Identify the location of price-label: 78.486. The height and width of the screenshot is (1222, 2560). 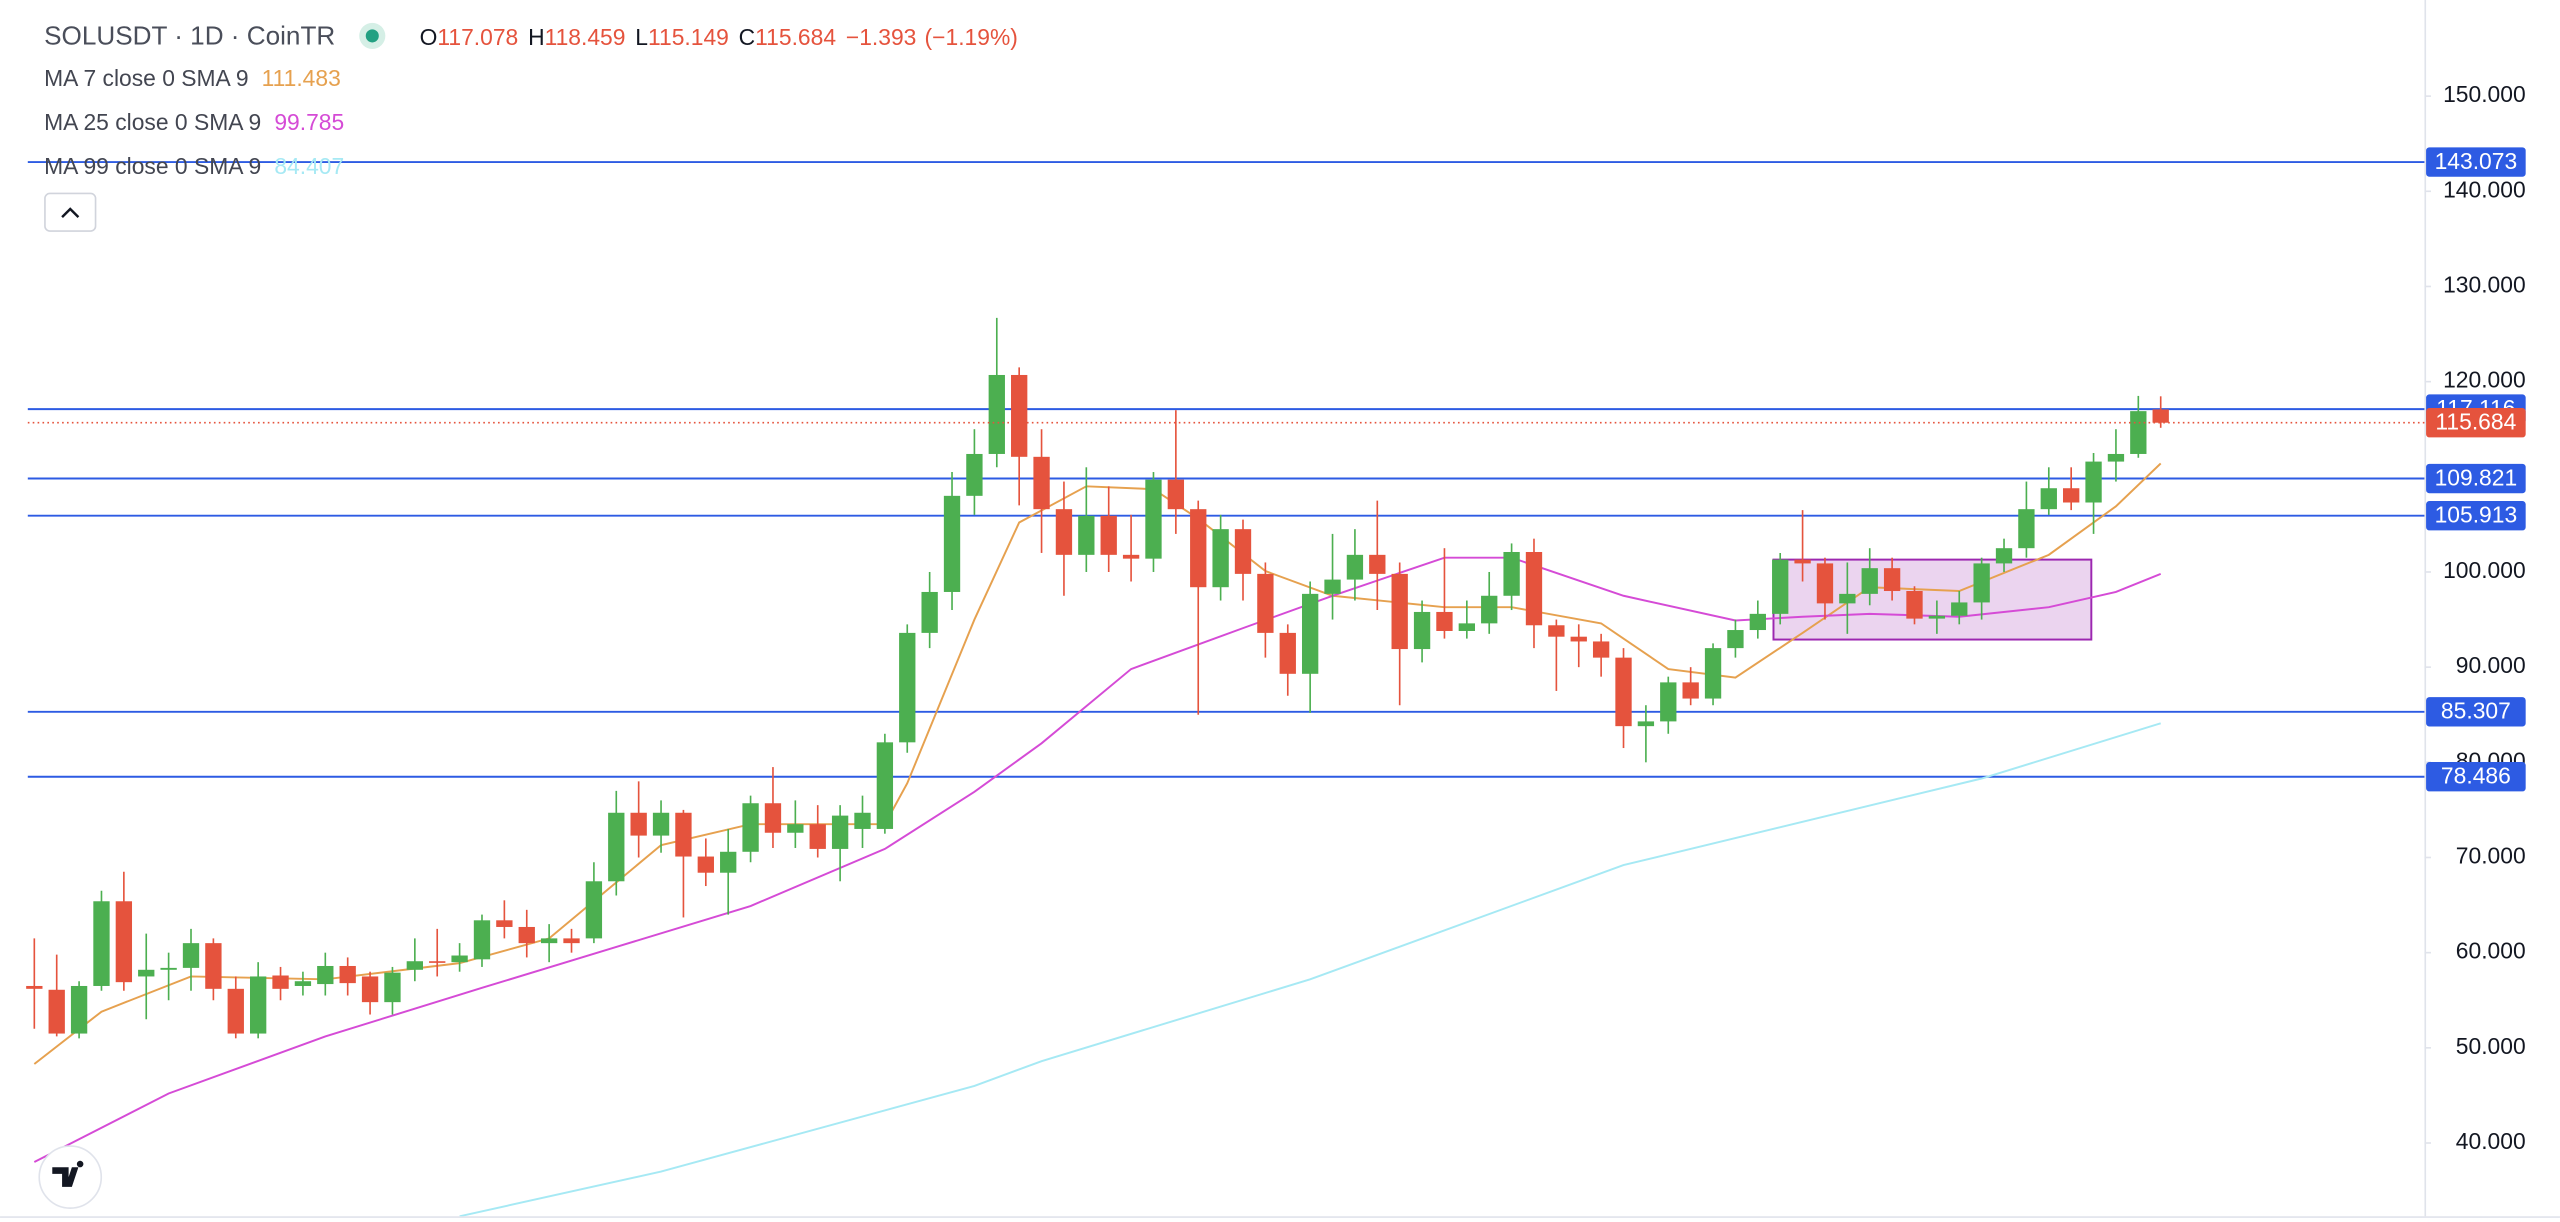
(2476, 776).